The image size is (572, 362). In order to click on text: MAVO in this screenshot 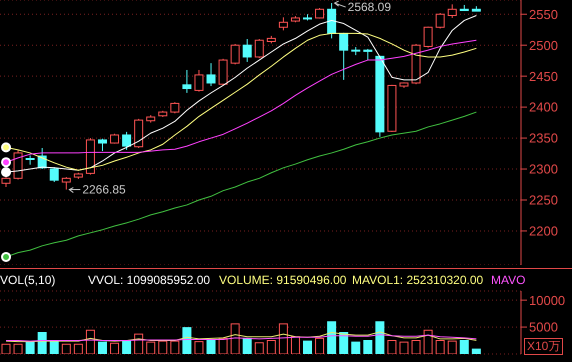, I will do `click(508, 280)`.